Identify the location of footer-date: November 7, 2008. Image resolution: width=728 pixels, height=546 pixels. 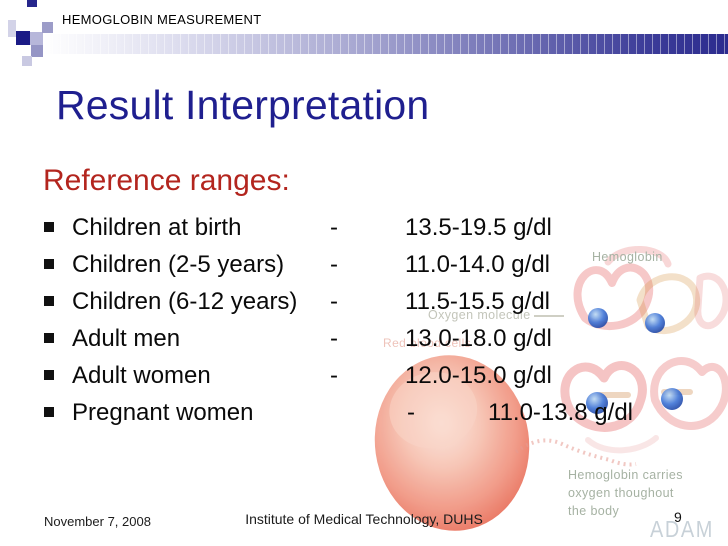
(97, 521).